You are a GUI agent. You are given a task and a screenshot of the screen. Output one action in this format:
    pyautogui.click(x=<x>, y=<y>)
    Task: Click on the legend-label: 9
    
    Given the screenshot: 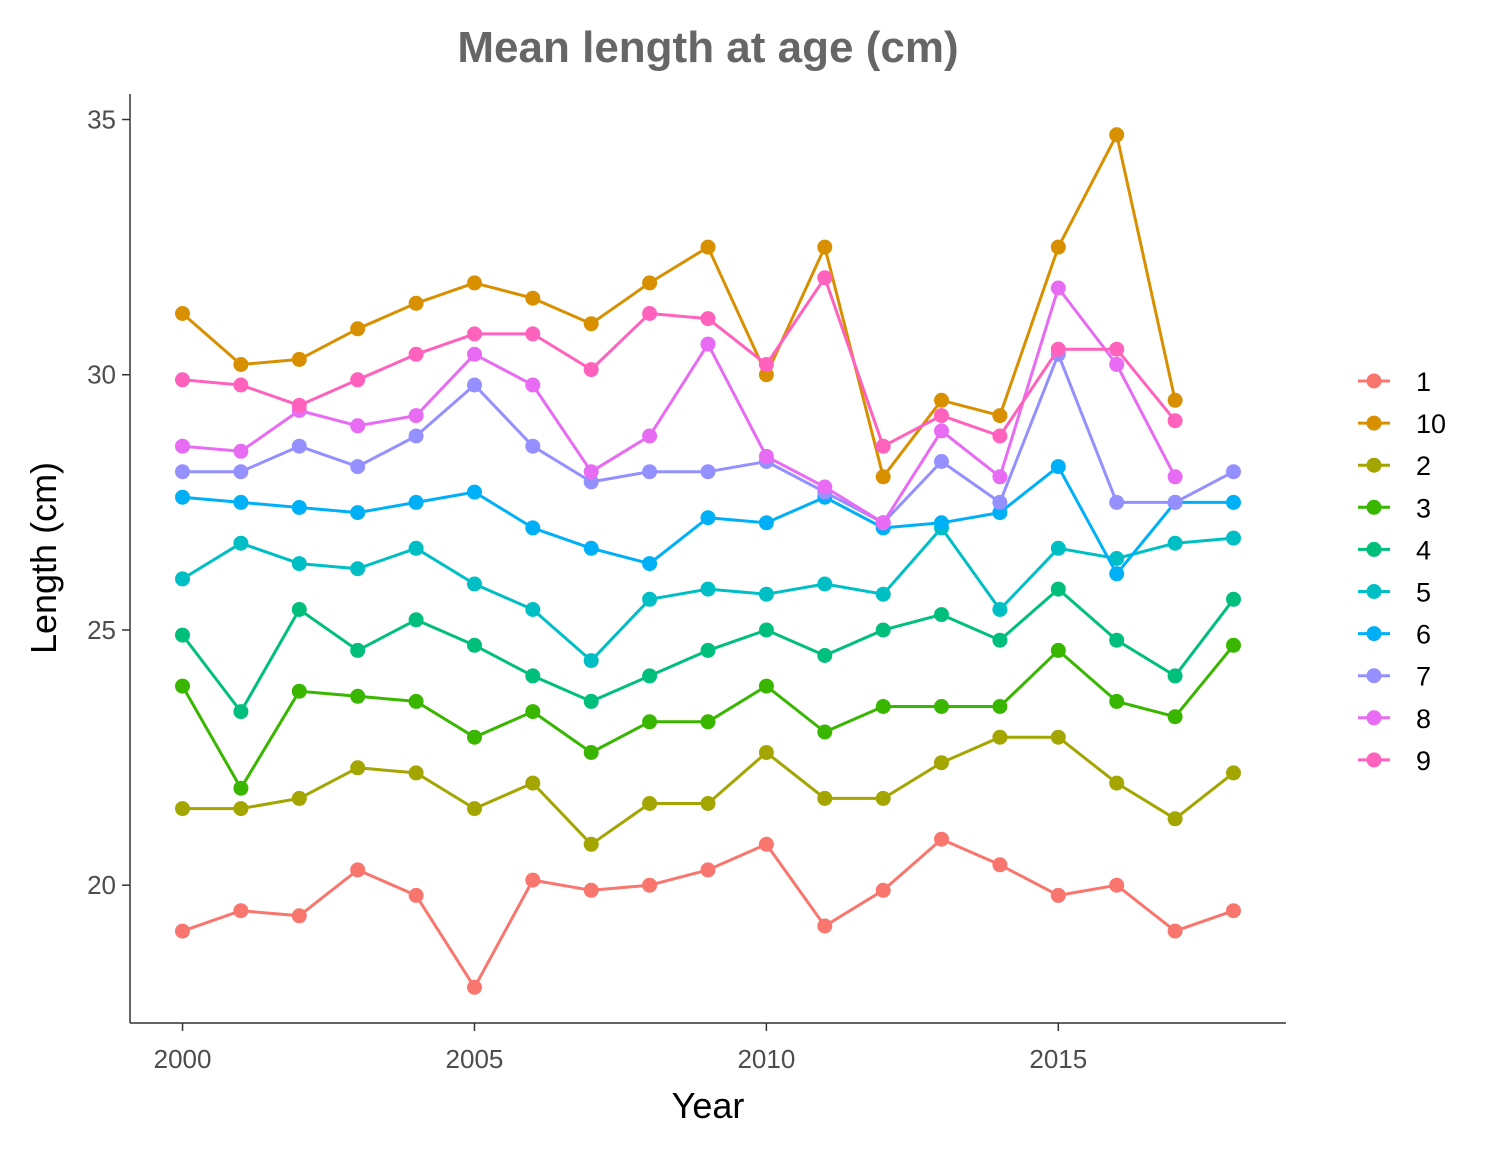 What is the action you would take?
    pyautogui.click(x=1423, y=761)
    